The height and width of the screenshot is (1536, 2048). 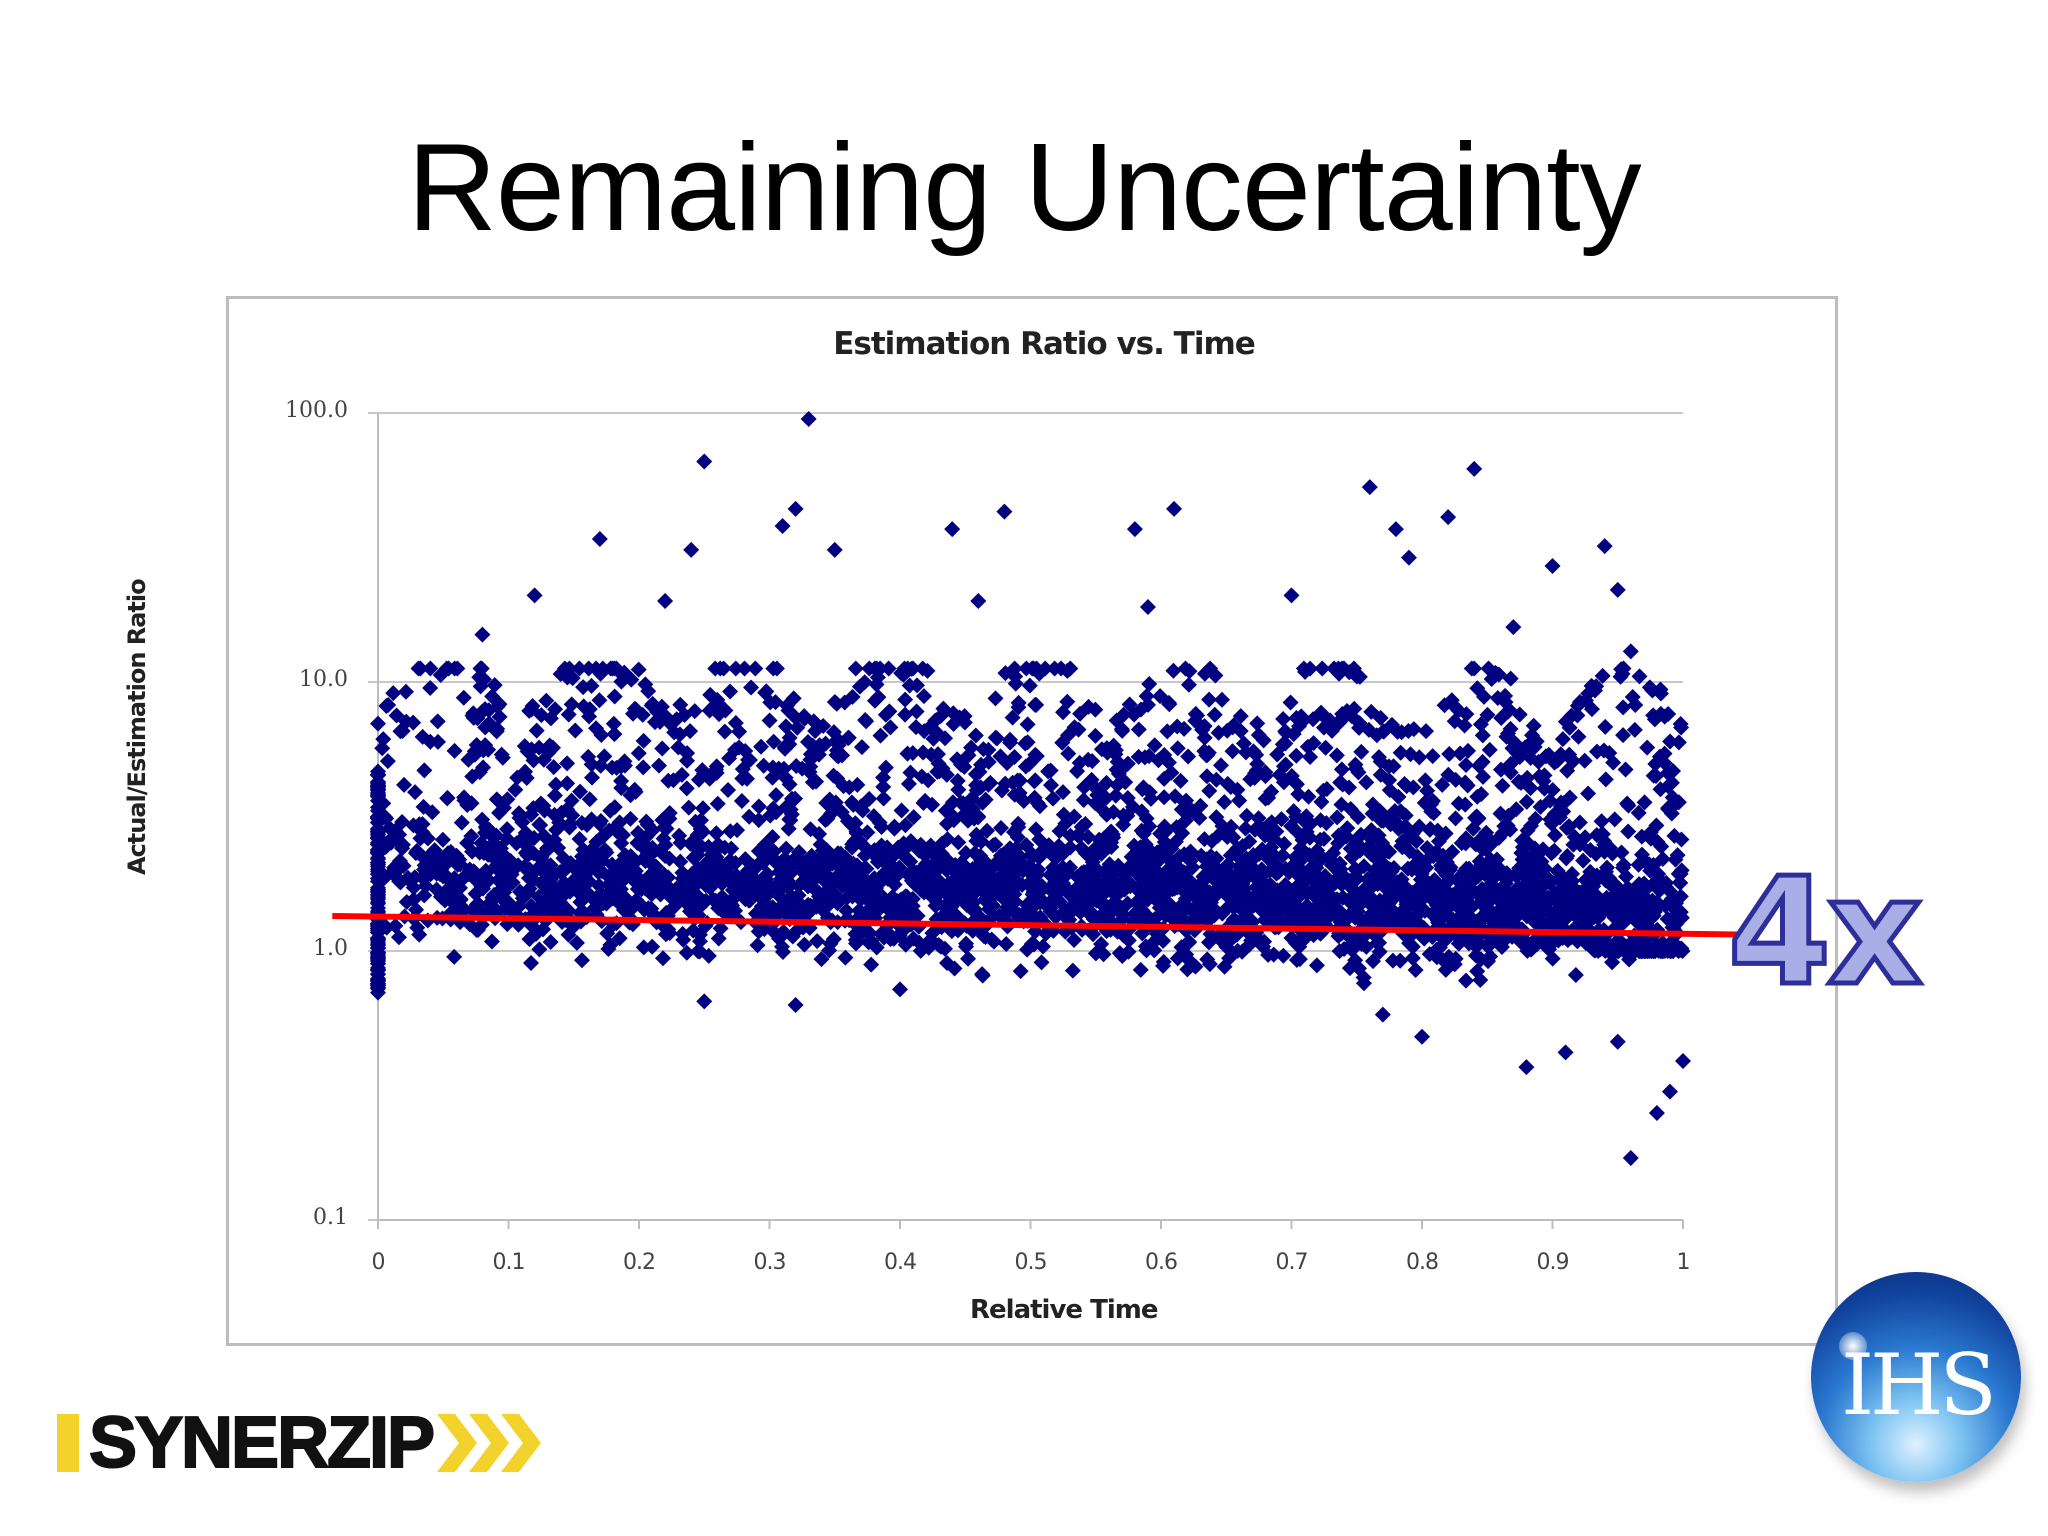 I want to click on trend-line, so click(x=1040, y=925).